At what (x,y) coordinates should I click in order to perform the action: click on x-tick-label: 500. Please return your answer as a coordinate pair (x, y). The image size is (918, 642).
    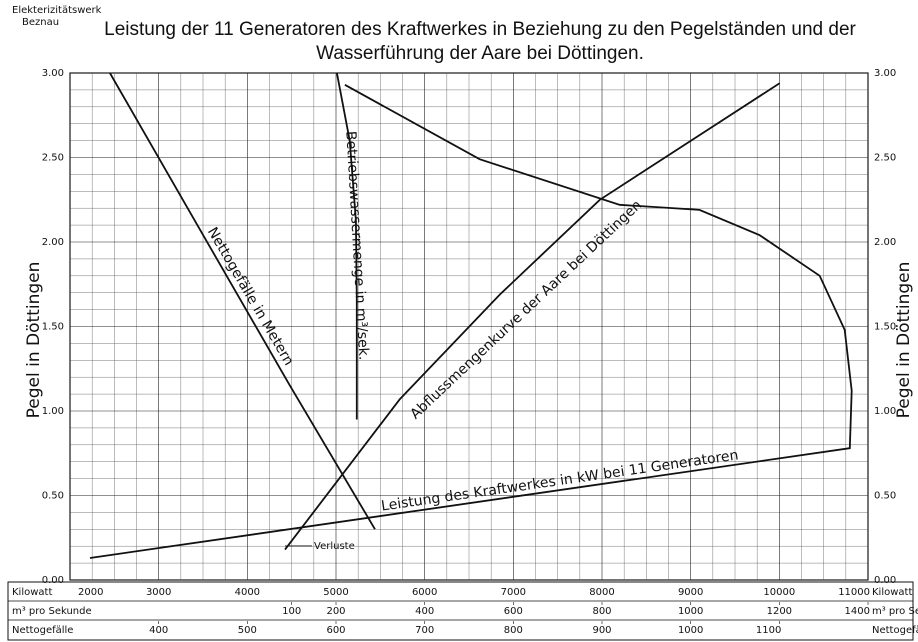
    Looking at the image, I should click on (247, 630).